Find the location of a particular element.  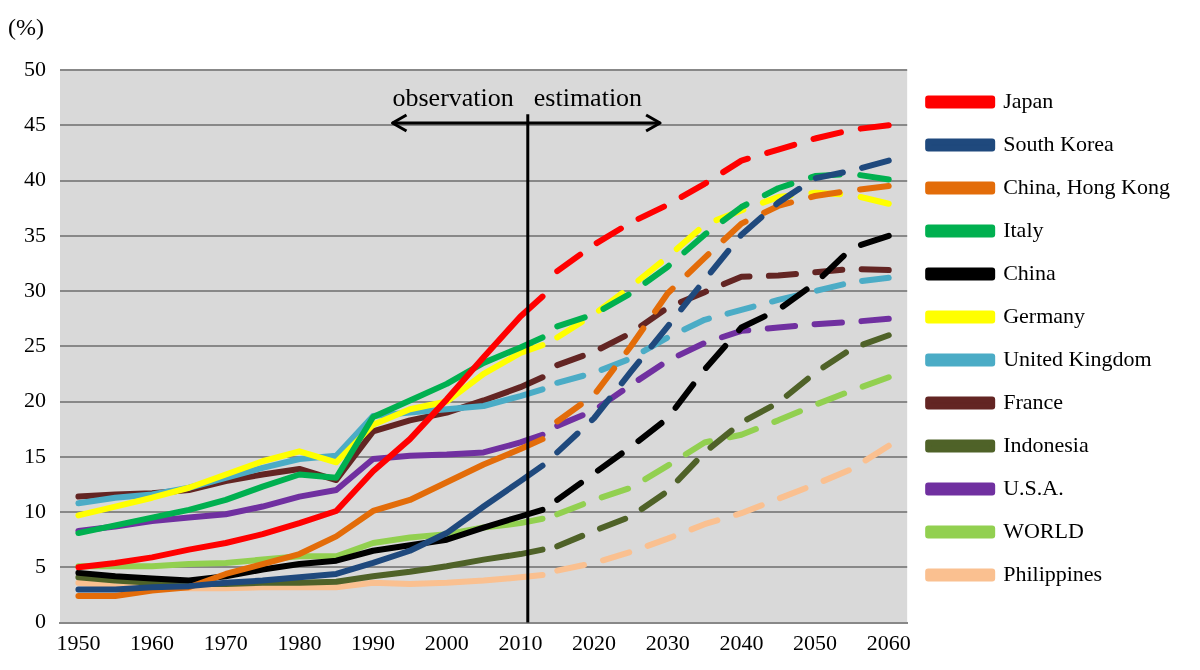

x-tick-label: 2040 is located at coordinates (741, 642).